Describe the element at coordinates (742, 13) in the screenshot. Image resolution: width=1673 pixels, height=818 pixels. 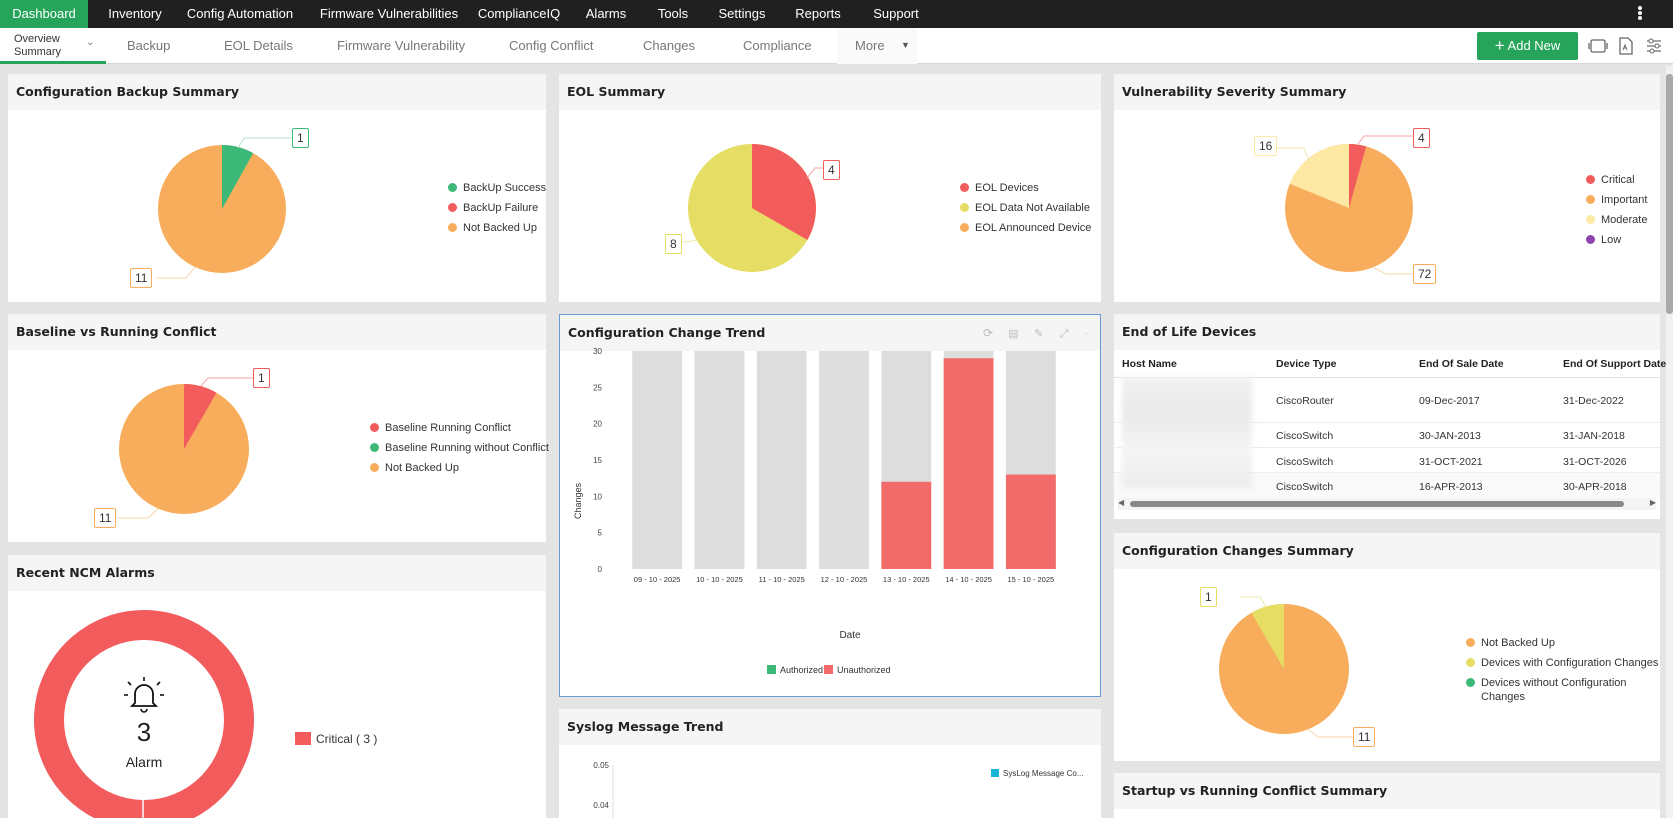
I see `nav-settings: Settings` at that location.